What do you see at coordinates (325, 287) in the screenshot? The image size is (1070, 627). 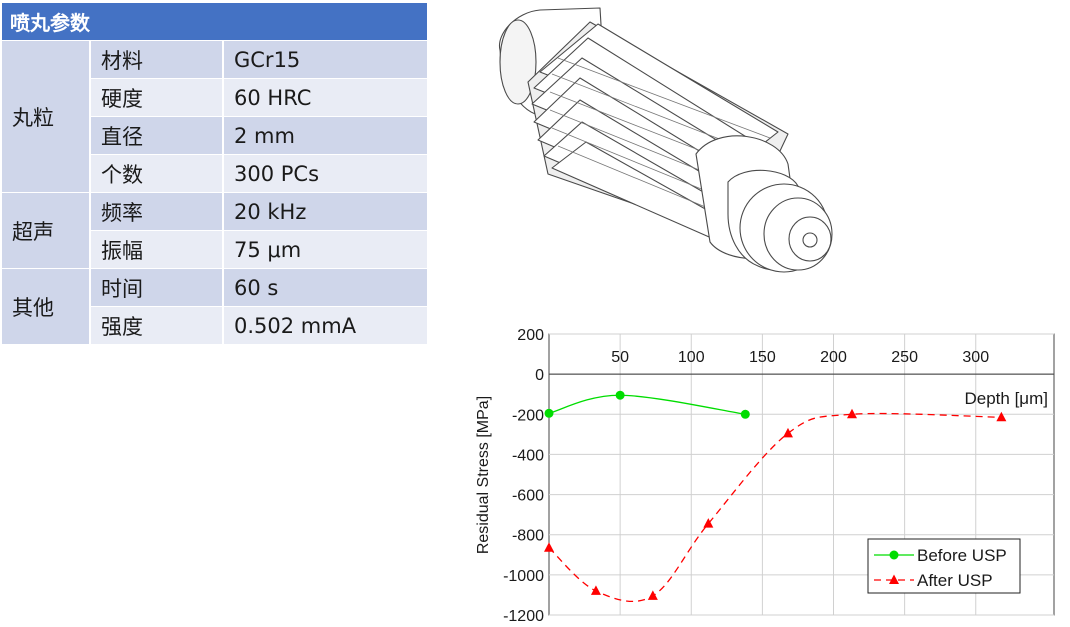 I see `param-value: 60 s` at bounding box center [325, 287].